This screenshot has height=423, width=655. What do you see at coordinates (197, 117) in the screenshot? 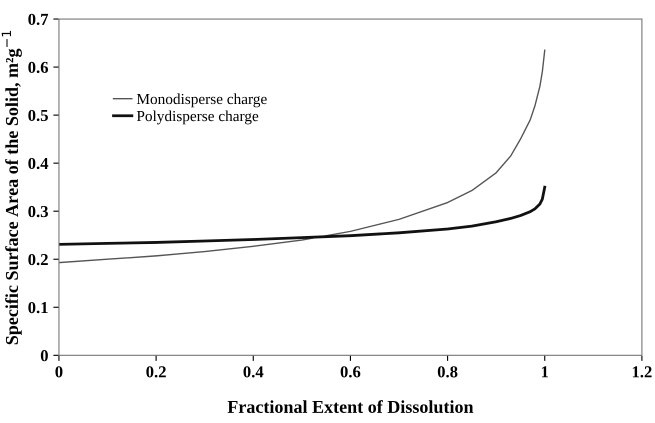
I see `legend-label: Polydisperse charge` at bounding box center [197, 117].